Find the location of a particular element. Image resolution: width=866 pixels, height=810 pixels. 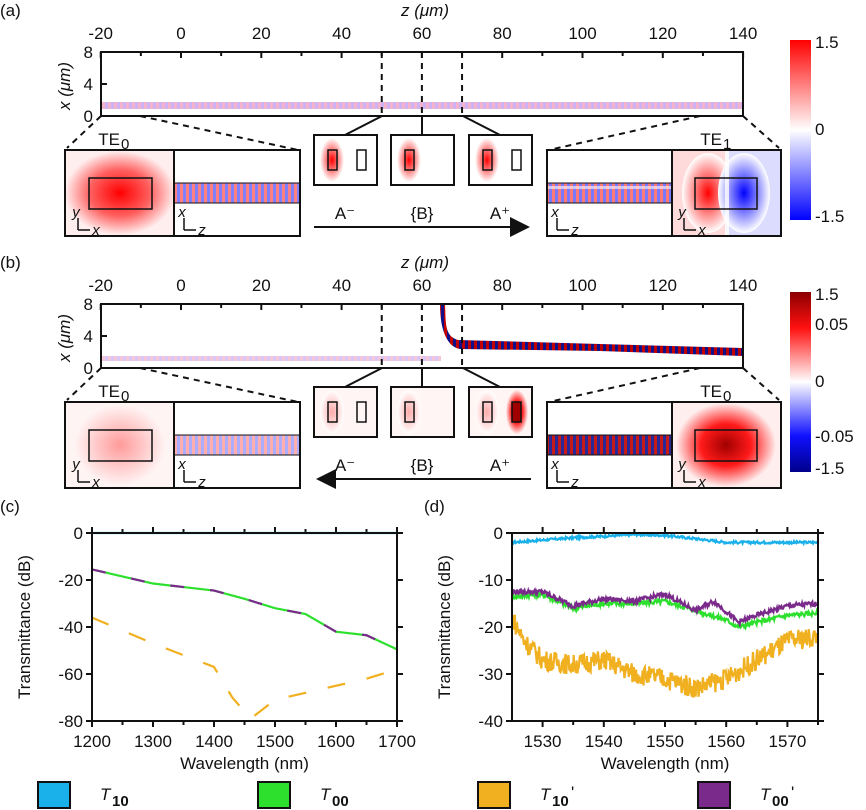

legend-label: T is located at coordinates (766, 794).